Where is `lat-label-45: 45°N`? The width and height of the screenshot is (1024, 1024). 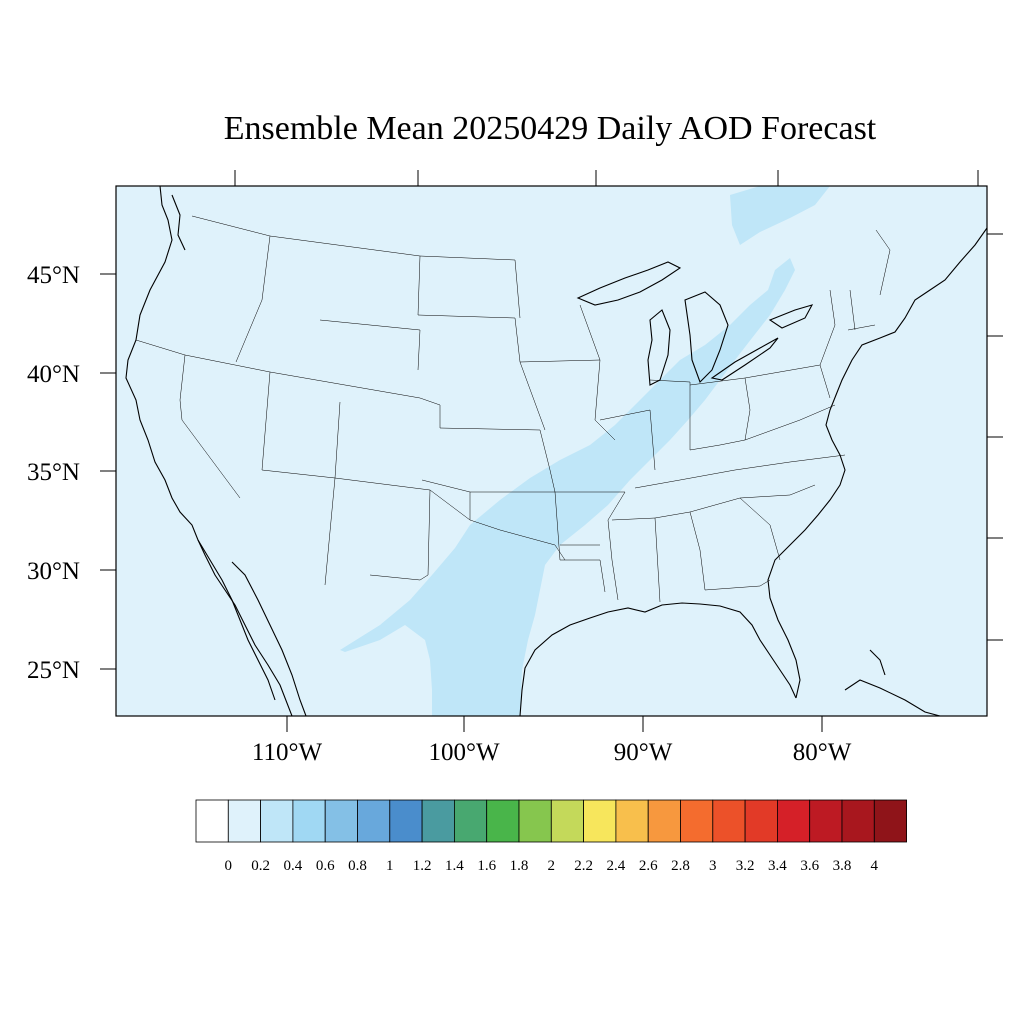 lat-label-45: 45°N is located at coordinates (53, 275).